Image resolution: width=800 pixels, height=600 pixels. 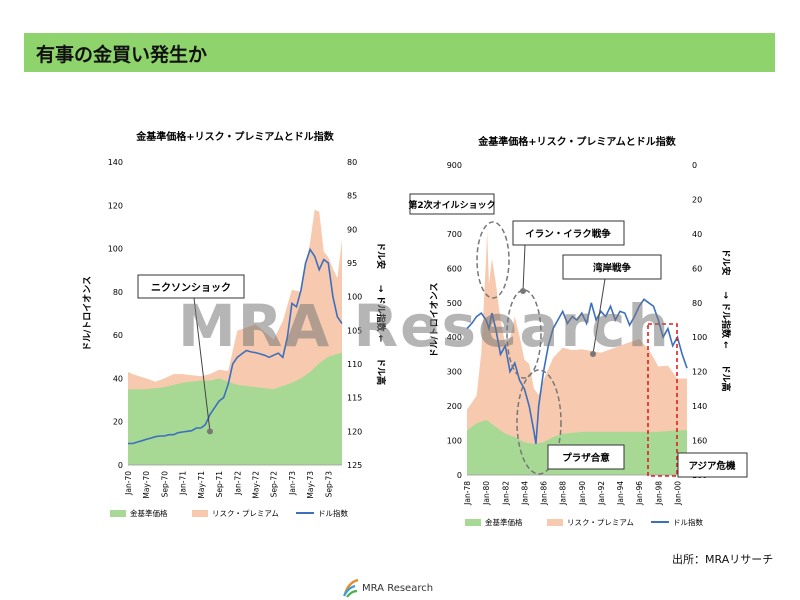 What do you see at coordinates (398, 588) in the screenshot?
I see `logo-text: MRA Research` at bounding box center [398, 588].